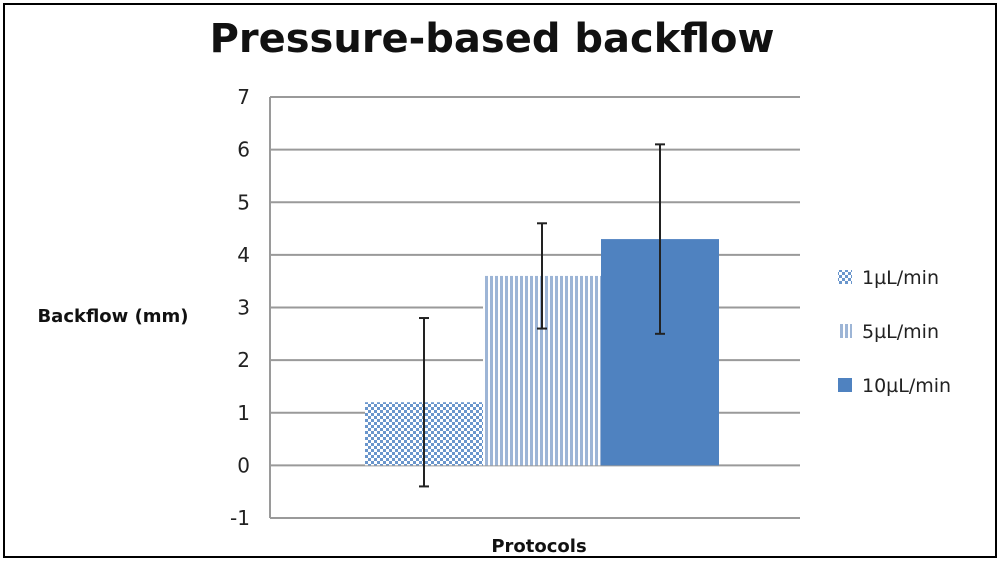 This screenshot has height=561, width=1000. What do you see at coordinates (906, 386) in the screenshot?
I see `legend-label-3: 10µL/min` at bounding box center [906, 386].